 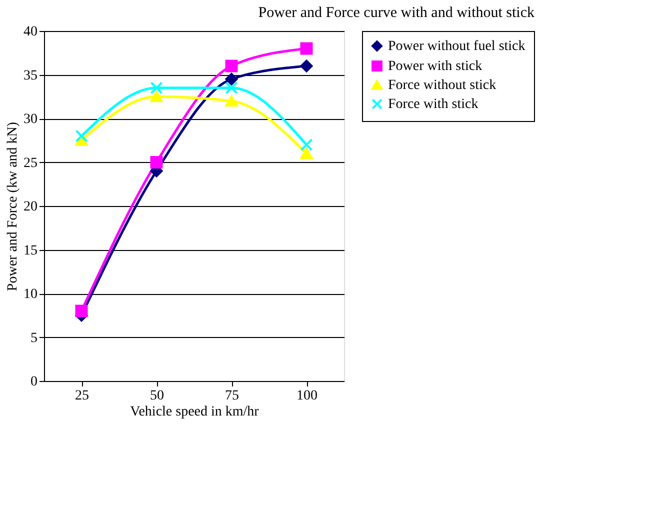 I want to click on x-tick-label: 75, so click(x=232, y=396).